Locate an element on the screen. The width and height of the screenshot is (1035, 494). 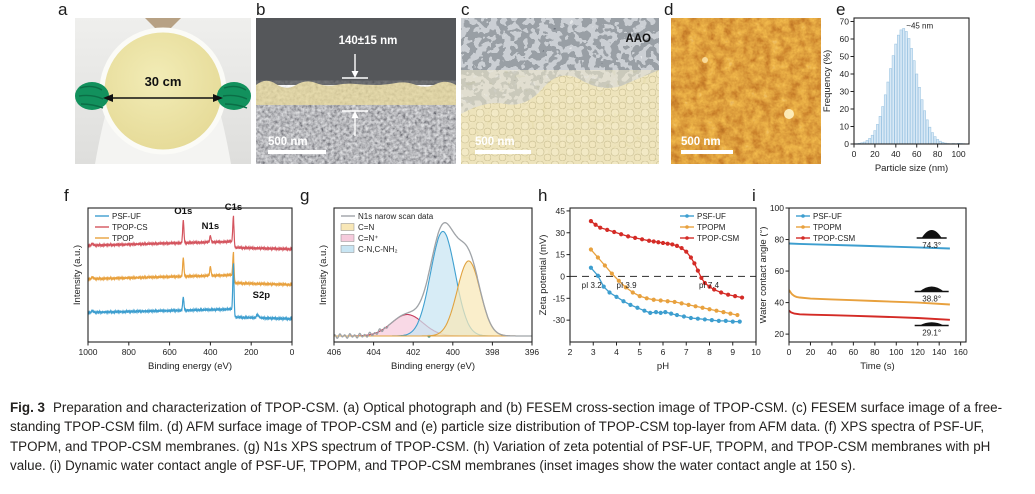
svg-text: 404 is located at coordinates (374, 352).